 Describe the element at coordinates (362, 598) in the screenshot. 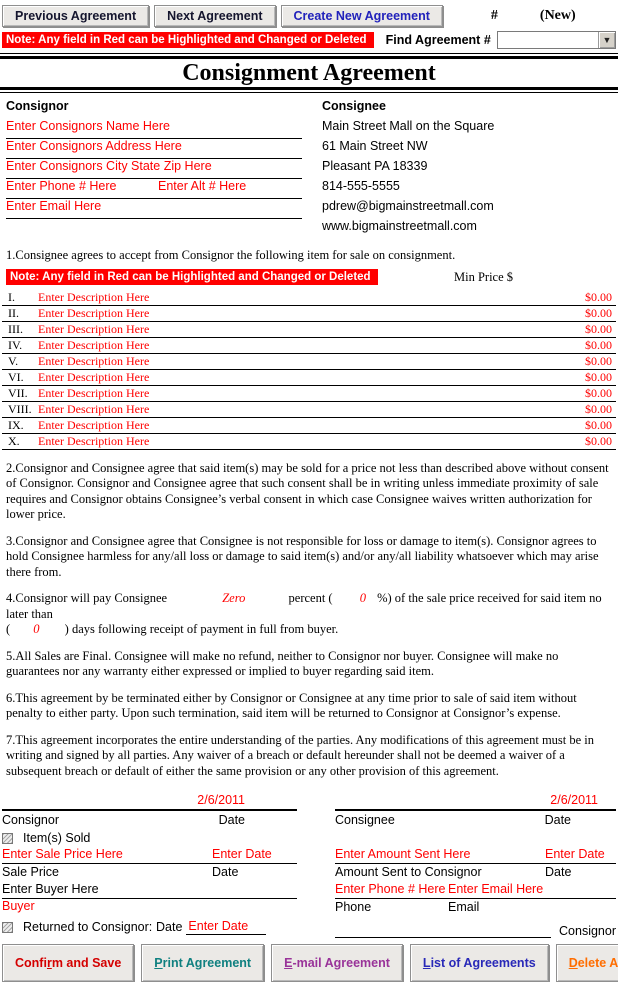

I see `commission-percent-field: 0` at that location.